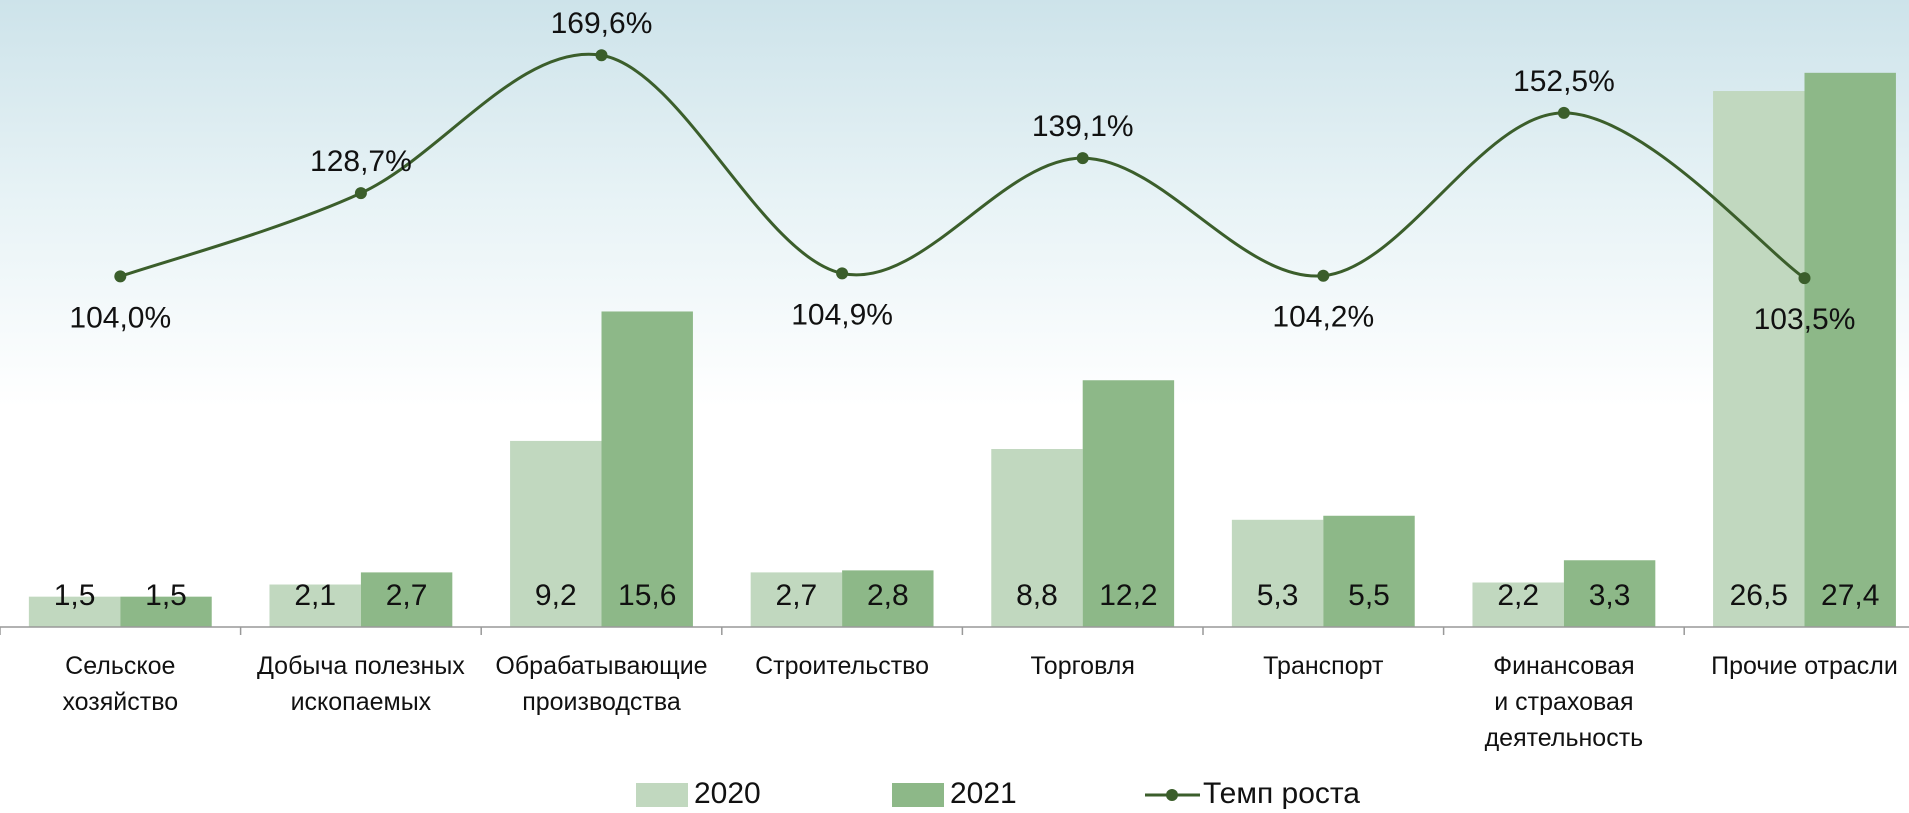 Image resolution: width=1909 pixels, height=813 pixels. Describe the element at coordinates (1083, 126) in the screenshot. I see `line-label: 139,1%` at that location.